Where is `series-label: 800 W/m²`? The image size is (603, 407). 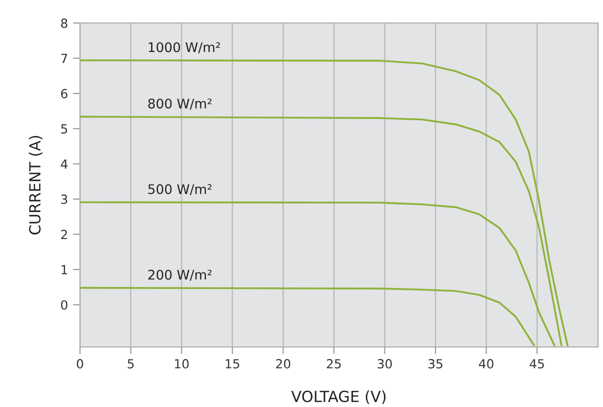
series-label: 800 W/m² is located at coordinates (180, 104).